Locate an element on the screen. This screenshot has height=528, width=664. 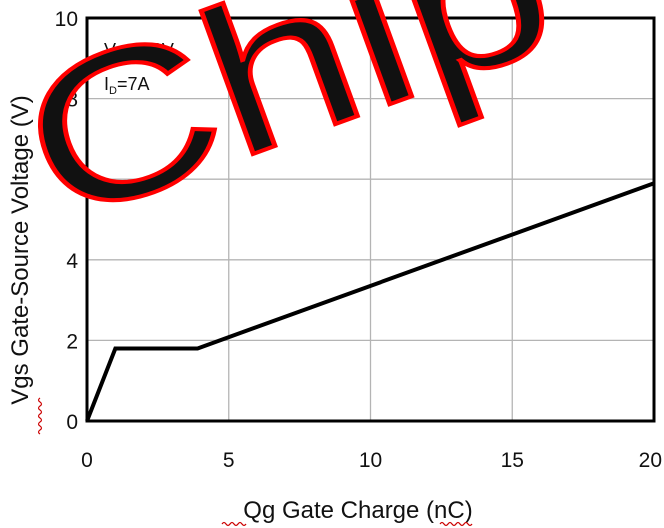
x-tick-label-3: 15 is located at coordinates (512, 460).